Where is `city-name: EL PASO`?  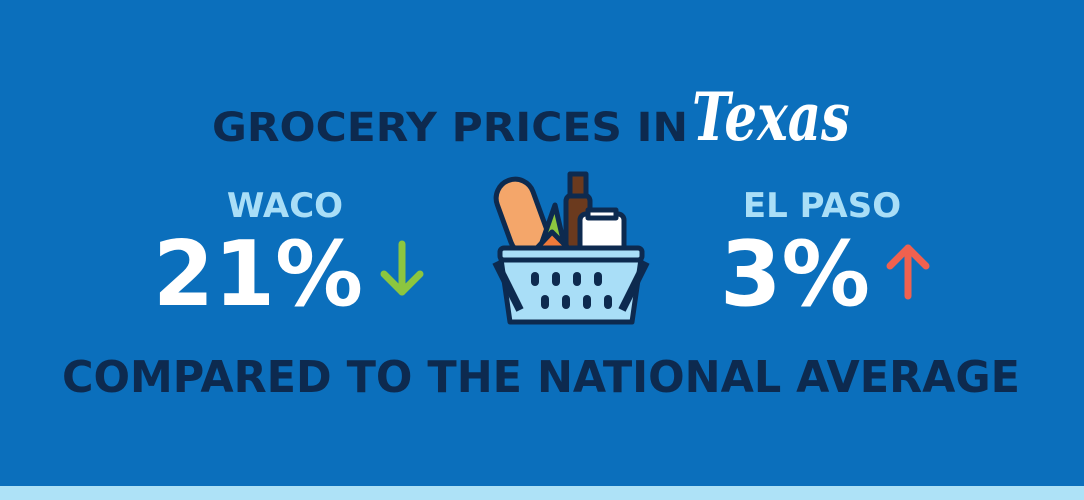 city-name: EL PASO is located at coordinates (822, 206).